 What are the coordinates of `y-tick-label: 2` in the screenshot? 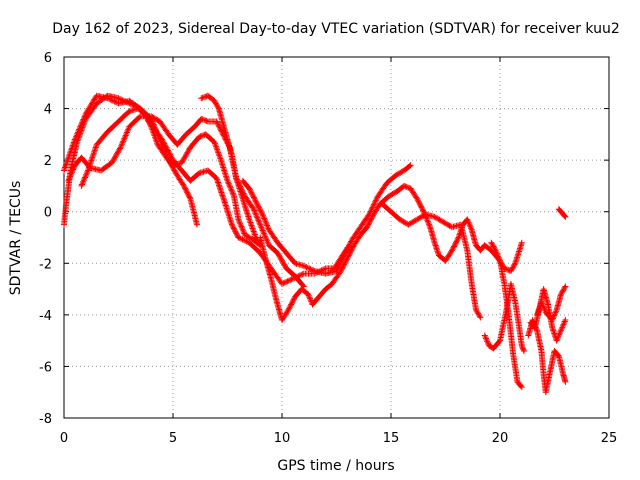 It's located at (48, 161).